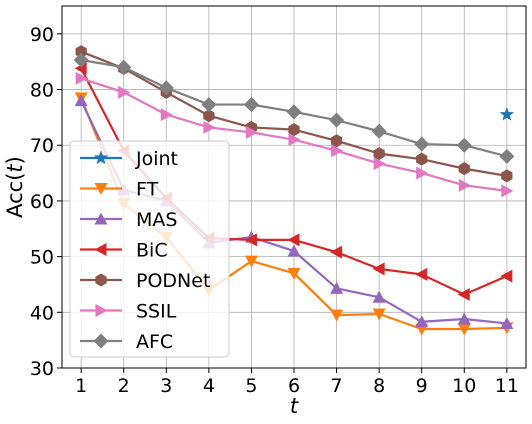 This screenshot has width=532, height=424. I want to click on legend-item-podnet: PODNet, so click(145, 281).